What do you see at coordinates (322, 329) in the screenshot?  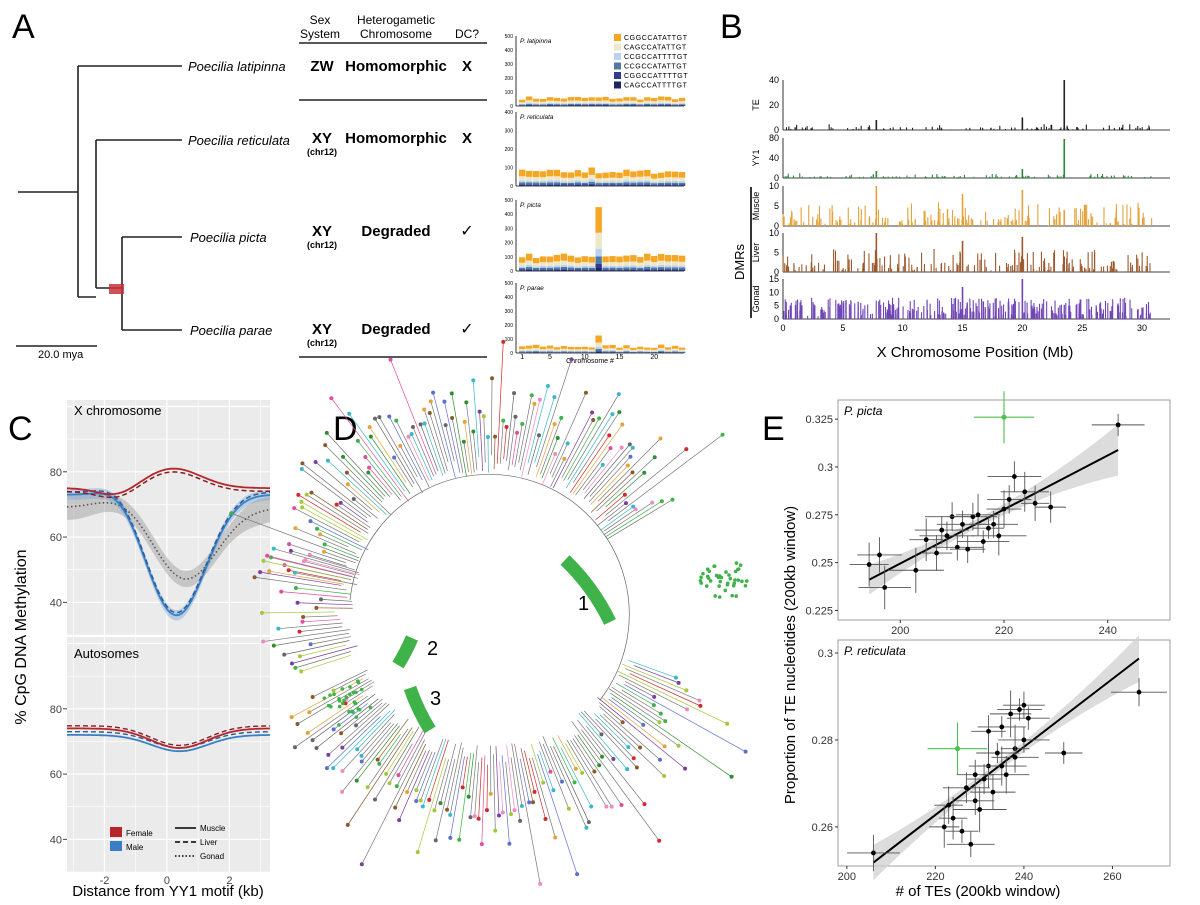 I see `sex-system-value: XY` at bounding box center [322, 329].